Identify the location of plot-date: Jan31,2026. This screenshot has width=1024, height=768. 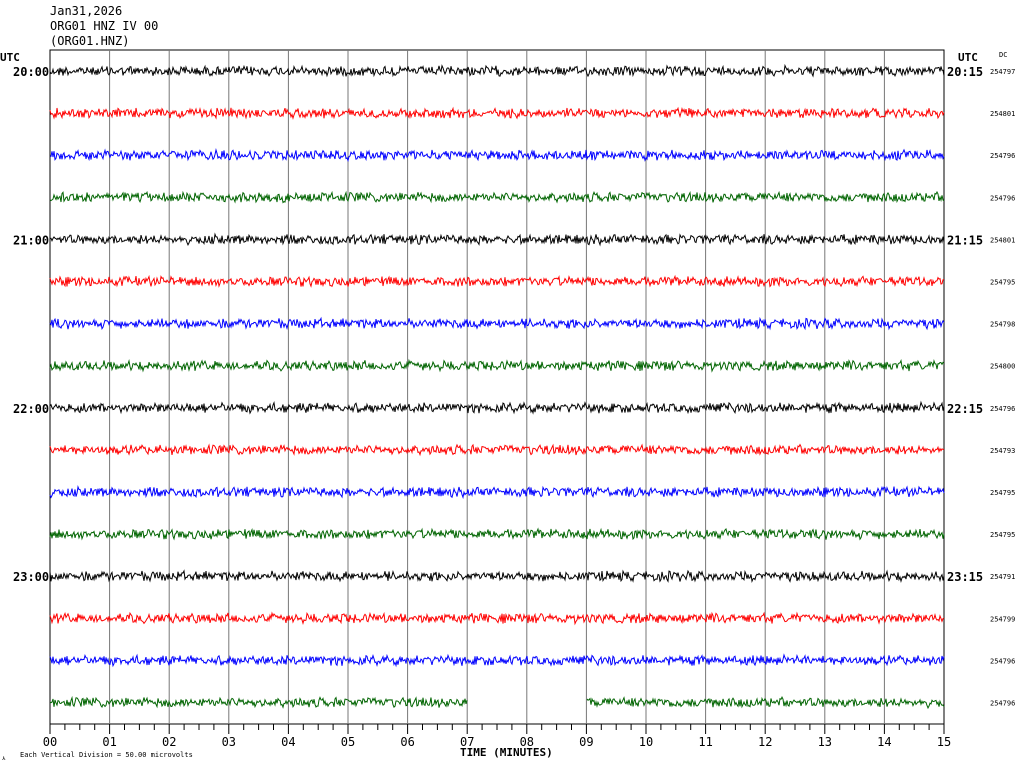
(86, 11).